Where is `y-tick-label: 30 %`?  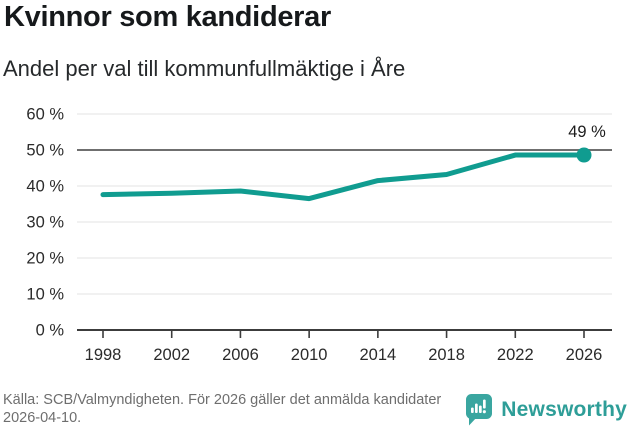 y-tick-label: 30 % is located at coordinates (45, 223).